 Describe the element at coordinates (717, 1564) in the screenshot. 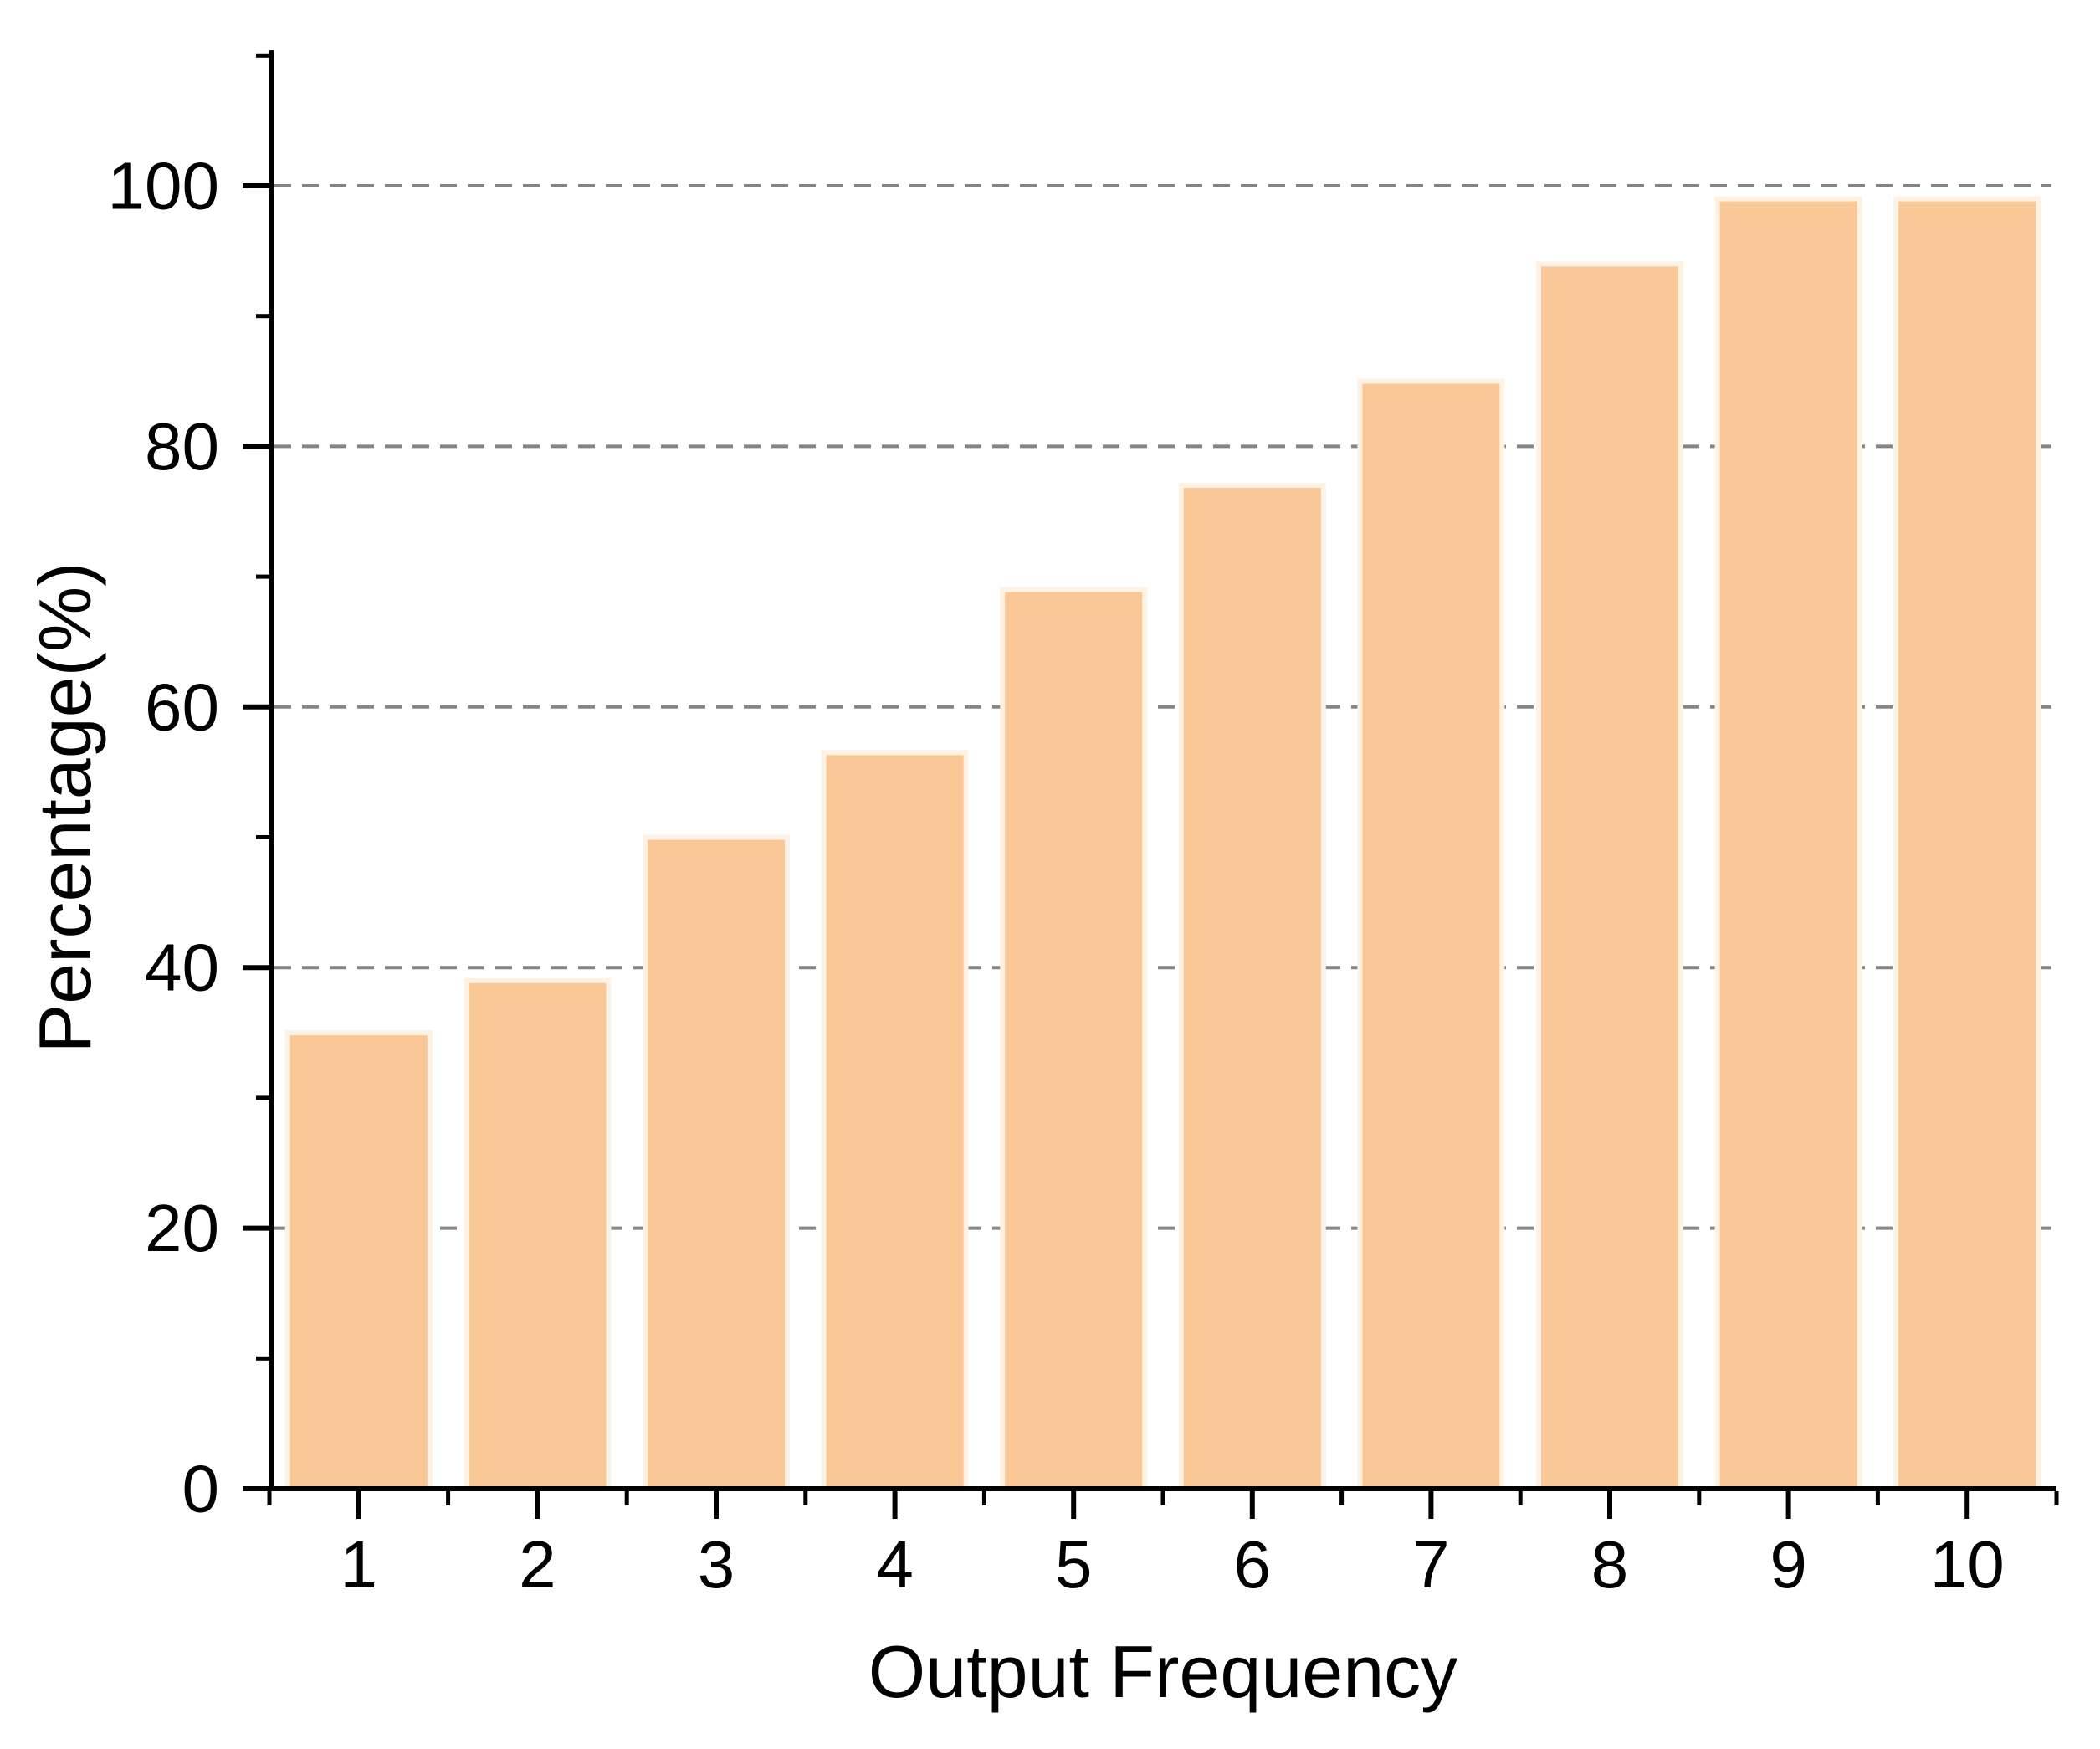

I see `x-tick-label-3: 3` at that location.